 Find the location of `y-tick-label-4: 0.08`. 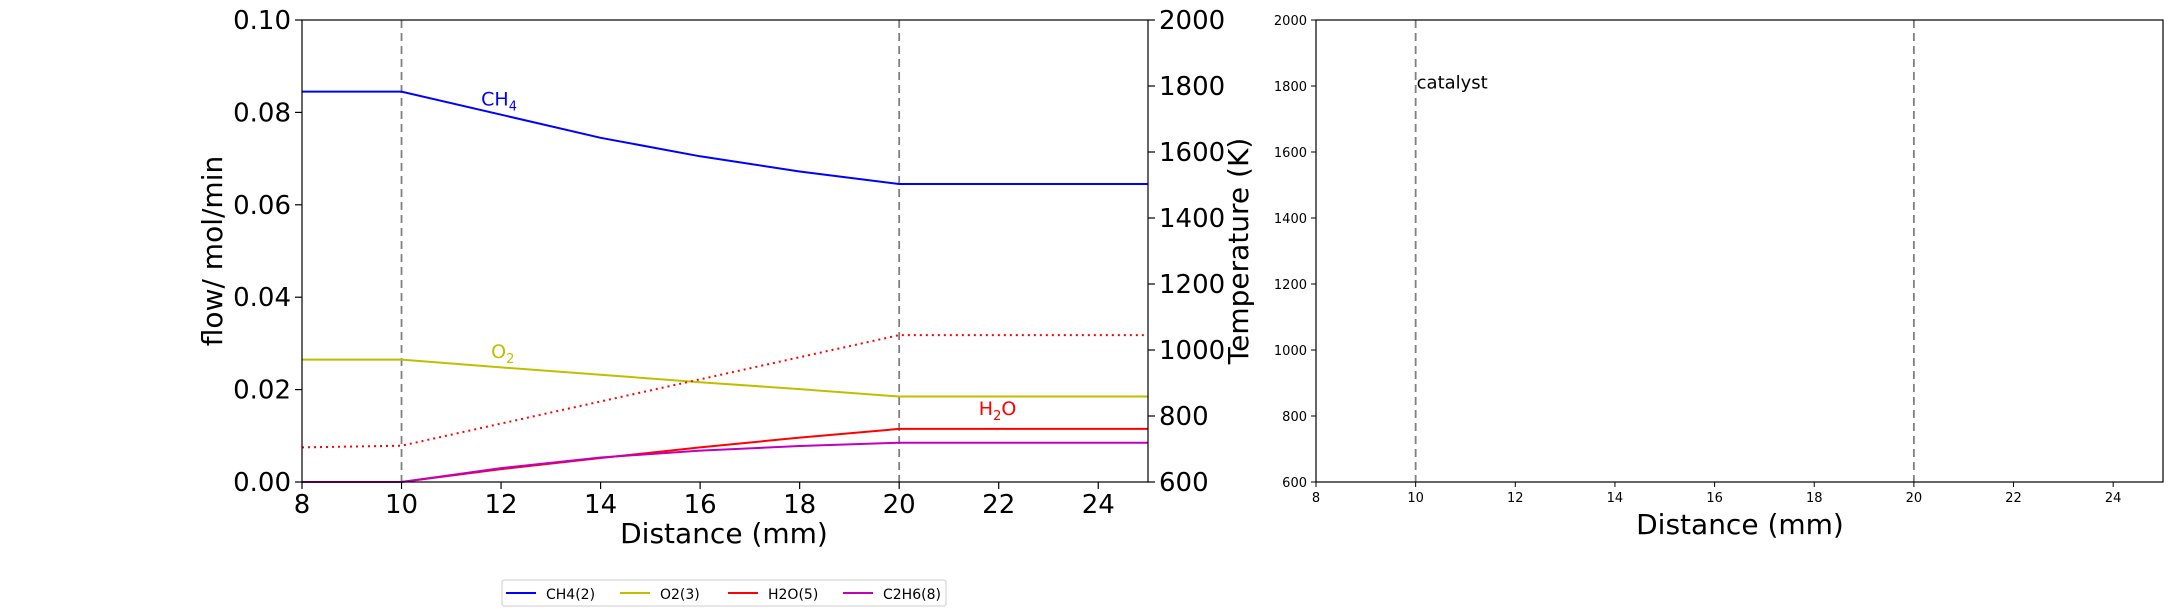

y-tick-label-4: 0.08 is located at coordinates (262, 113).